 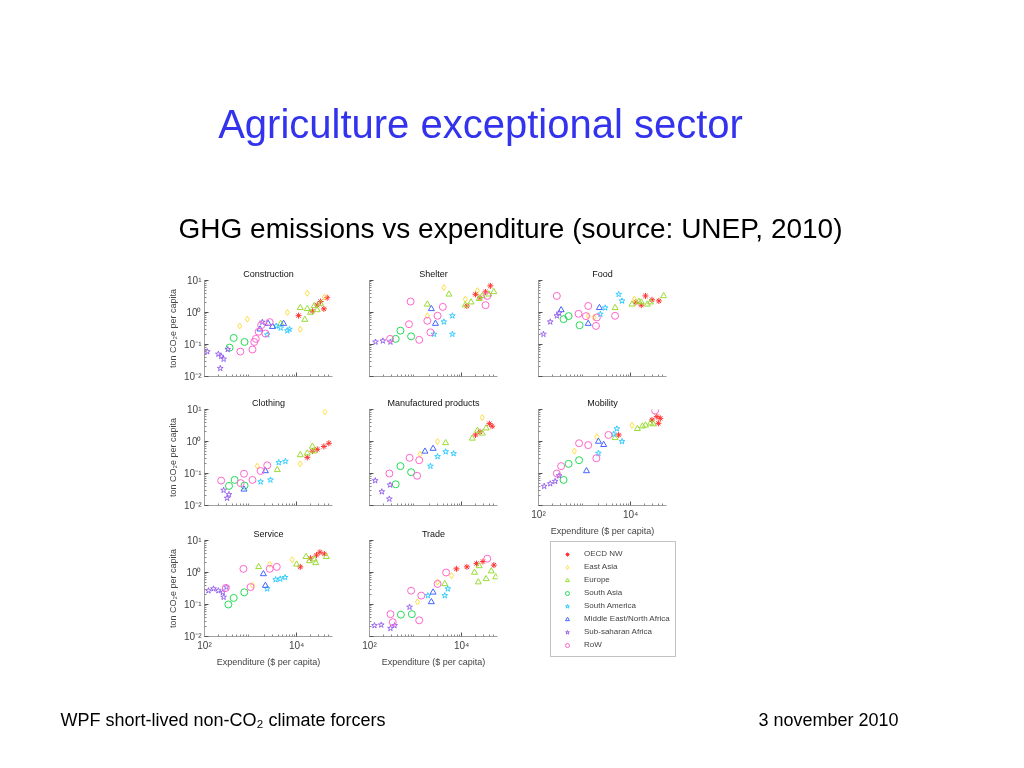 I want to click on legend-label: OECD NW, so click(x=603, y=554).